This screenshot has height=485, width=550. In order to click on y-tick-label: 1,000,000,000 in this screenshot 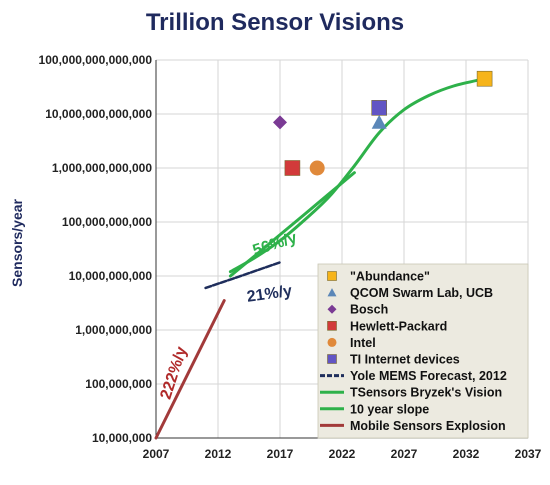, I will do `click(113, 330)`.